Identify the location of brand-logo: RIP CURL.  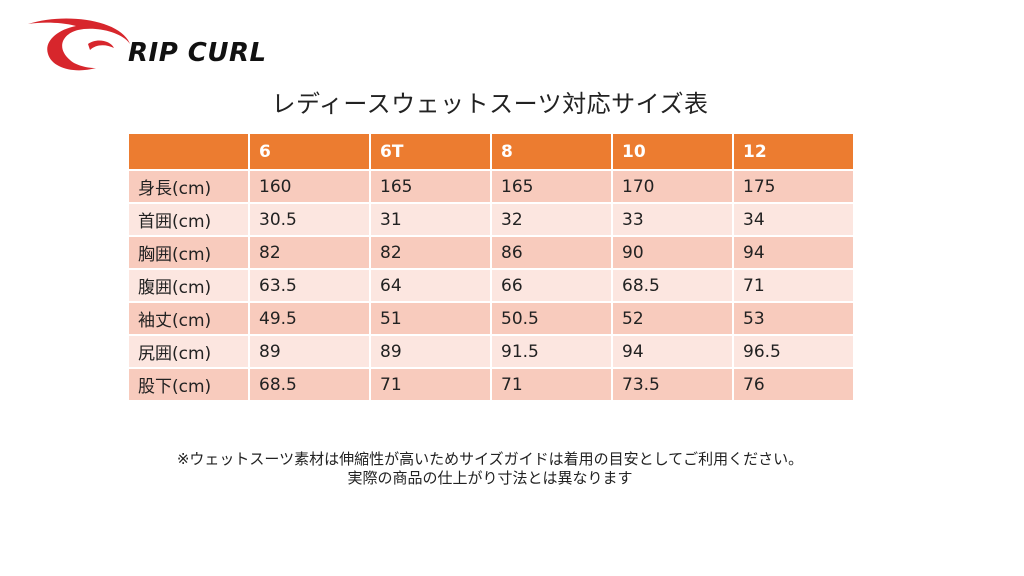
(186, 45).